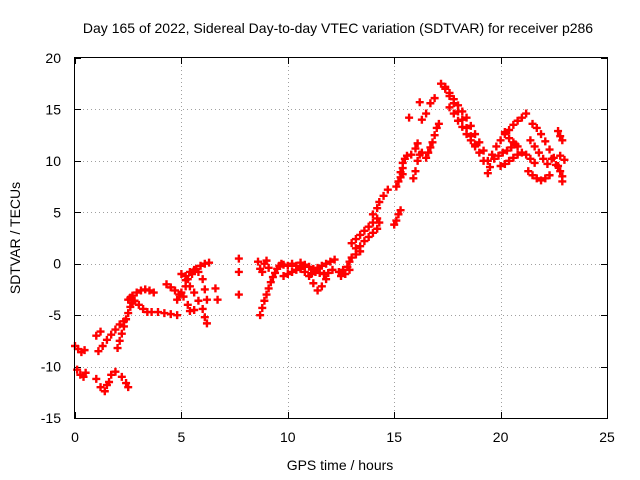  I want to click on y-axis-label: SDTVAR / TECUs, so click(15, 238).